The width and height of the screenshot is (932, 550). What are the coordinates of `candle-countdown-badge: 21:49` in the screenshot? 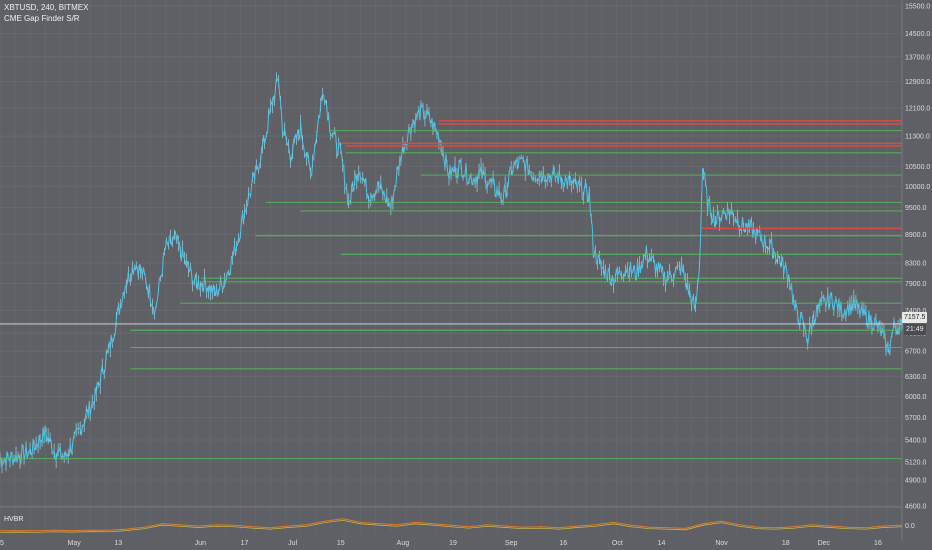 It's located at (915, 329).